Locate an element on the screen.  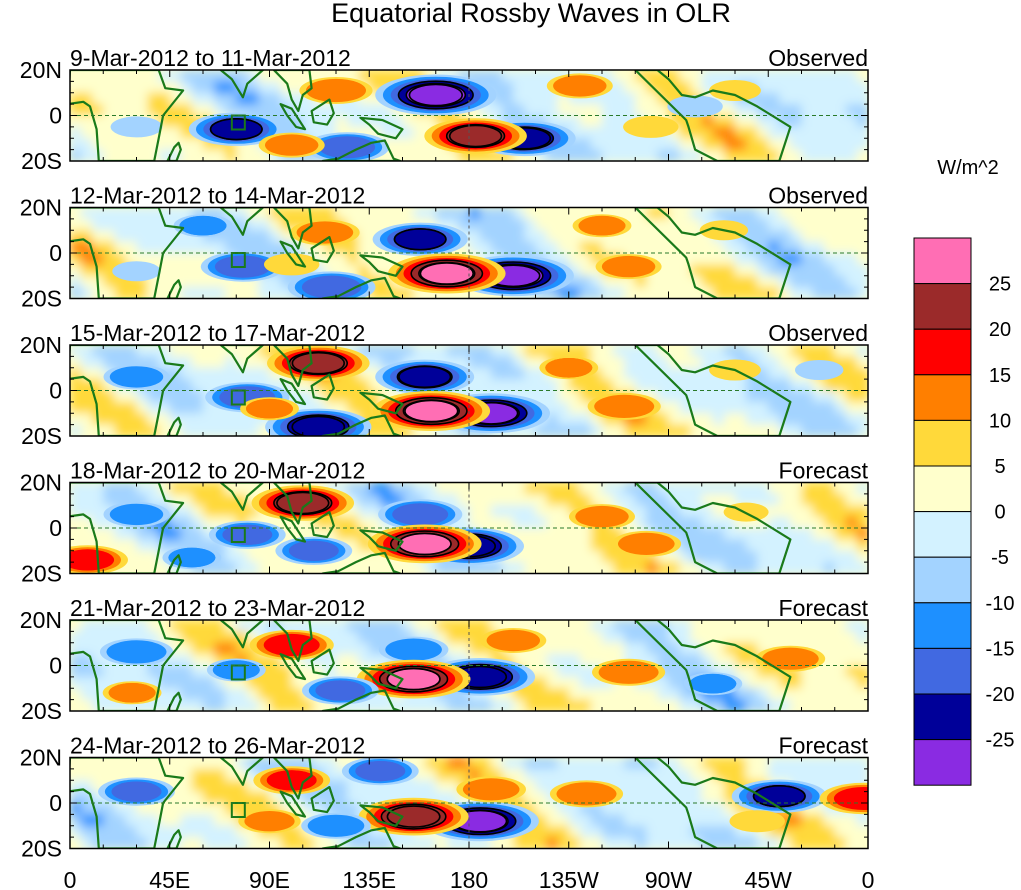
anomaly-field is located at coordinates (469, 115).